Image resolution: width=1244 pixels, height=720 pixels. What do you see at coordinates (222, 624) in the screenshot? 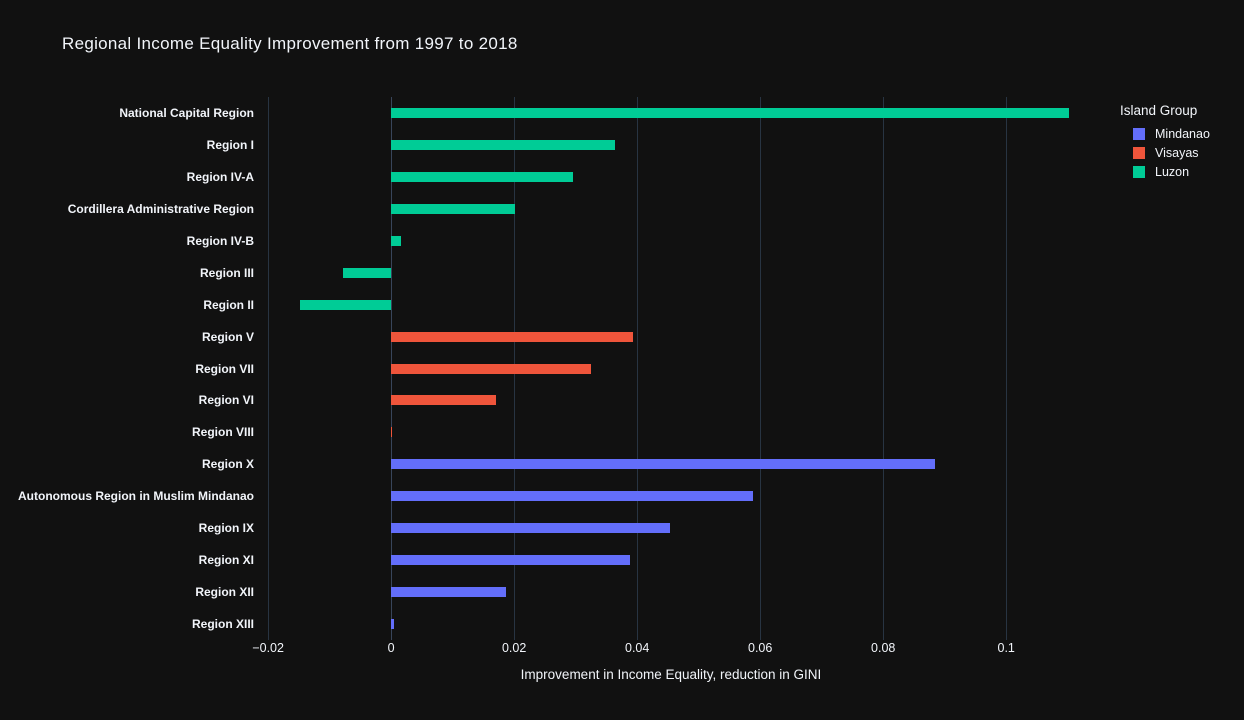
I see `y-axis-label: Region XIII` at bounding box center [222, 624].